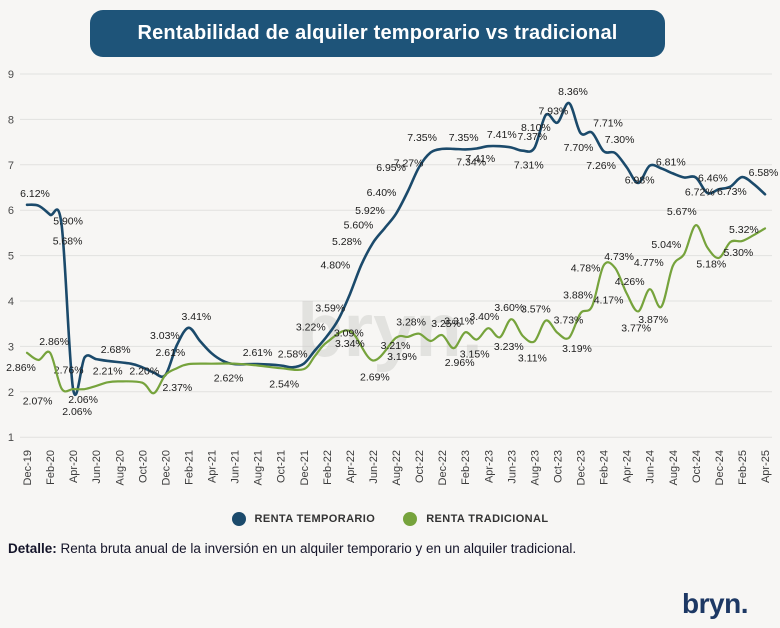  Describe the element at coordinates (68, 222) in the screenshot. I see `data-point-label: 5.90%` at that location.